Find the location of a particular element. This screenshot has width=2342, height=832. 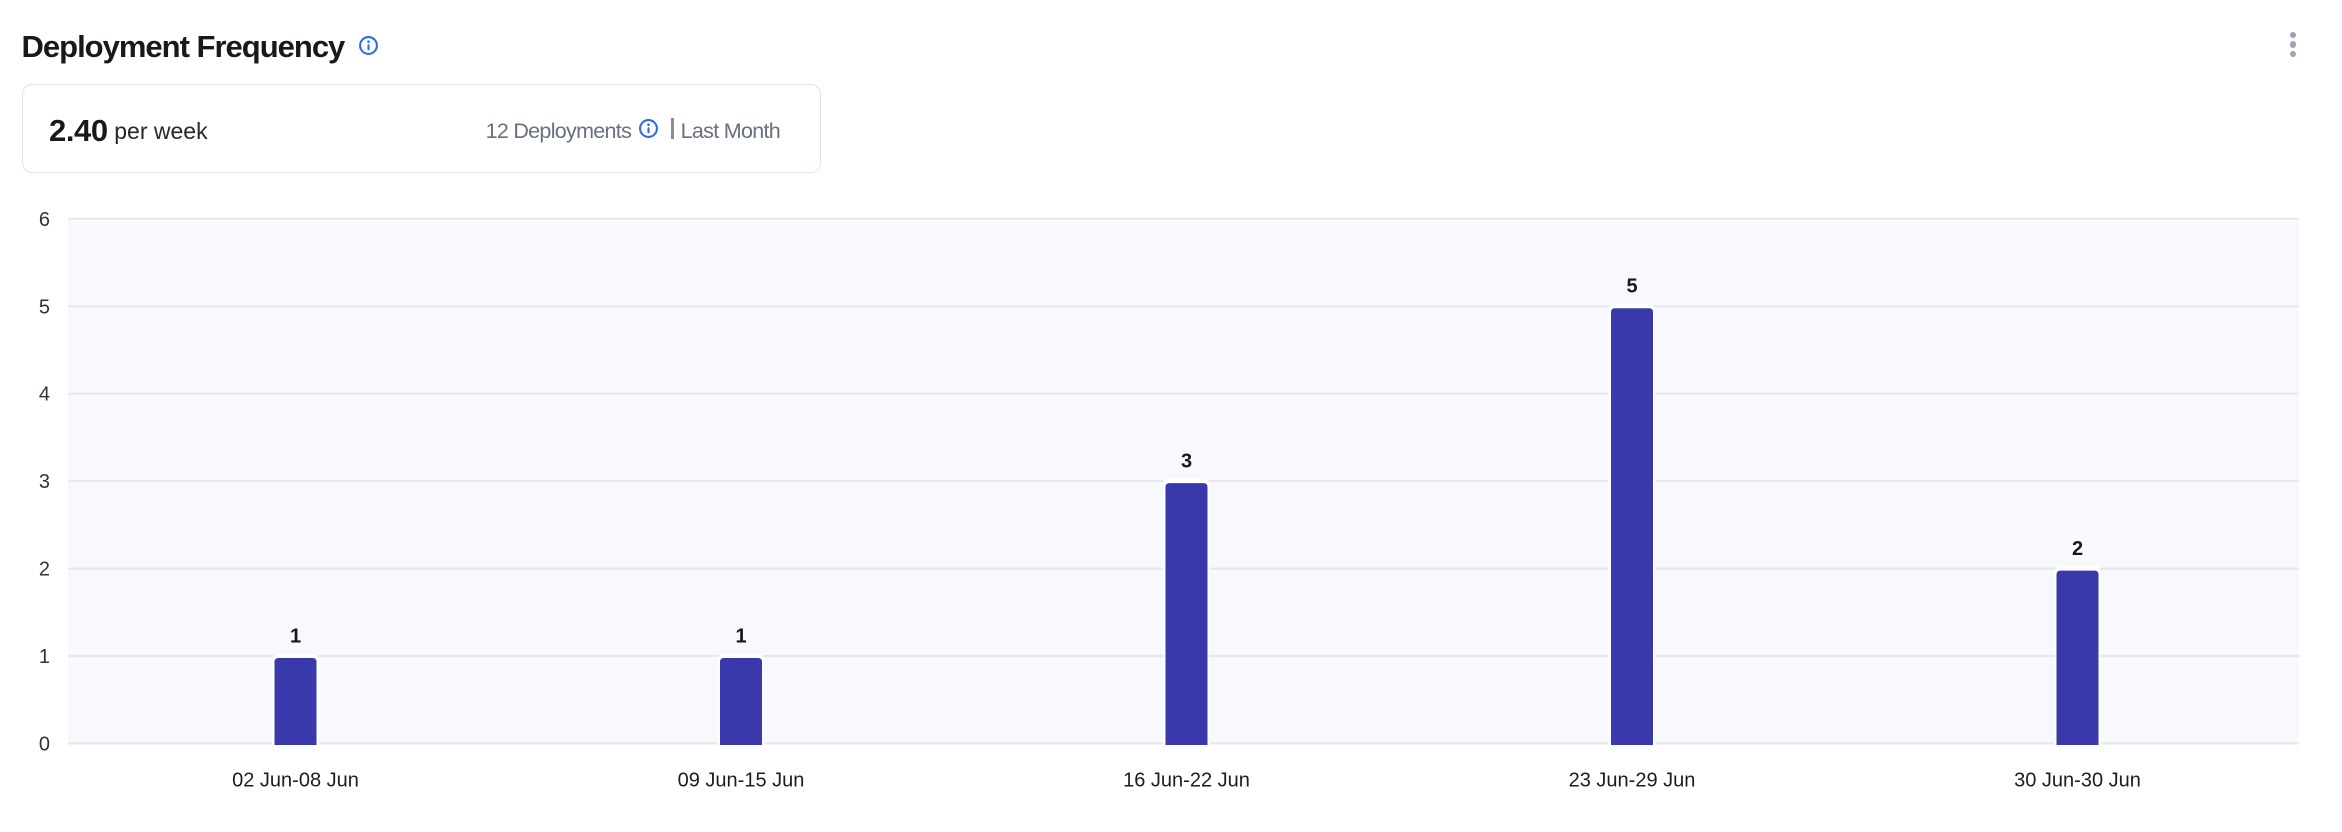

svg-text: 23 Jun-29 Jun is located at coordinates (1632, 781).